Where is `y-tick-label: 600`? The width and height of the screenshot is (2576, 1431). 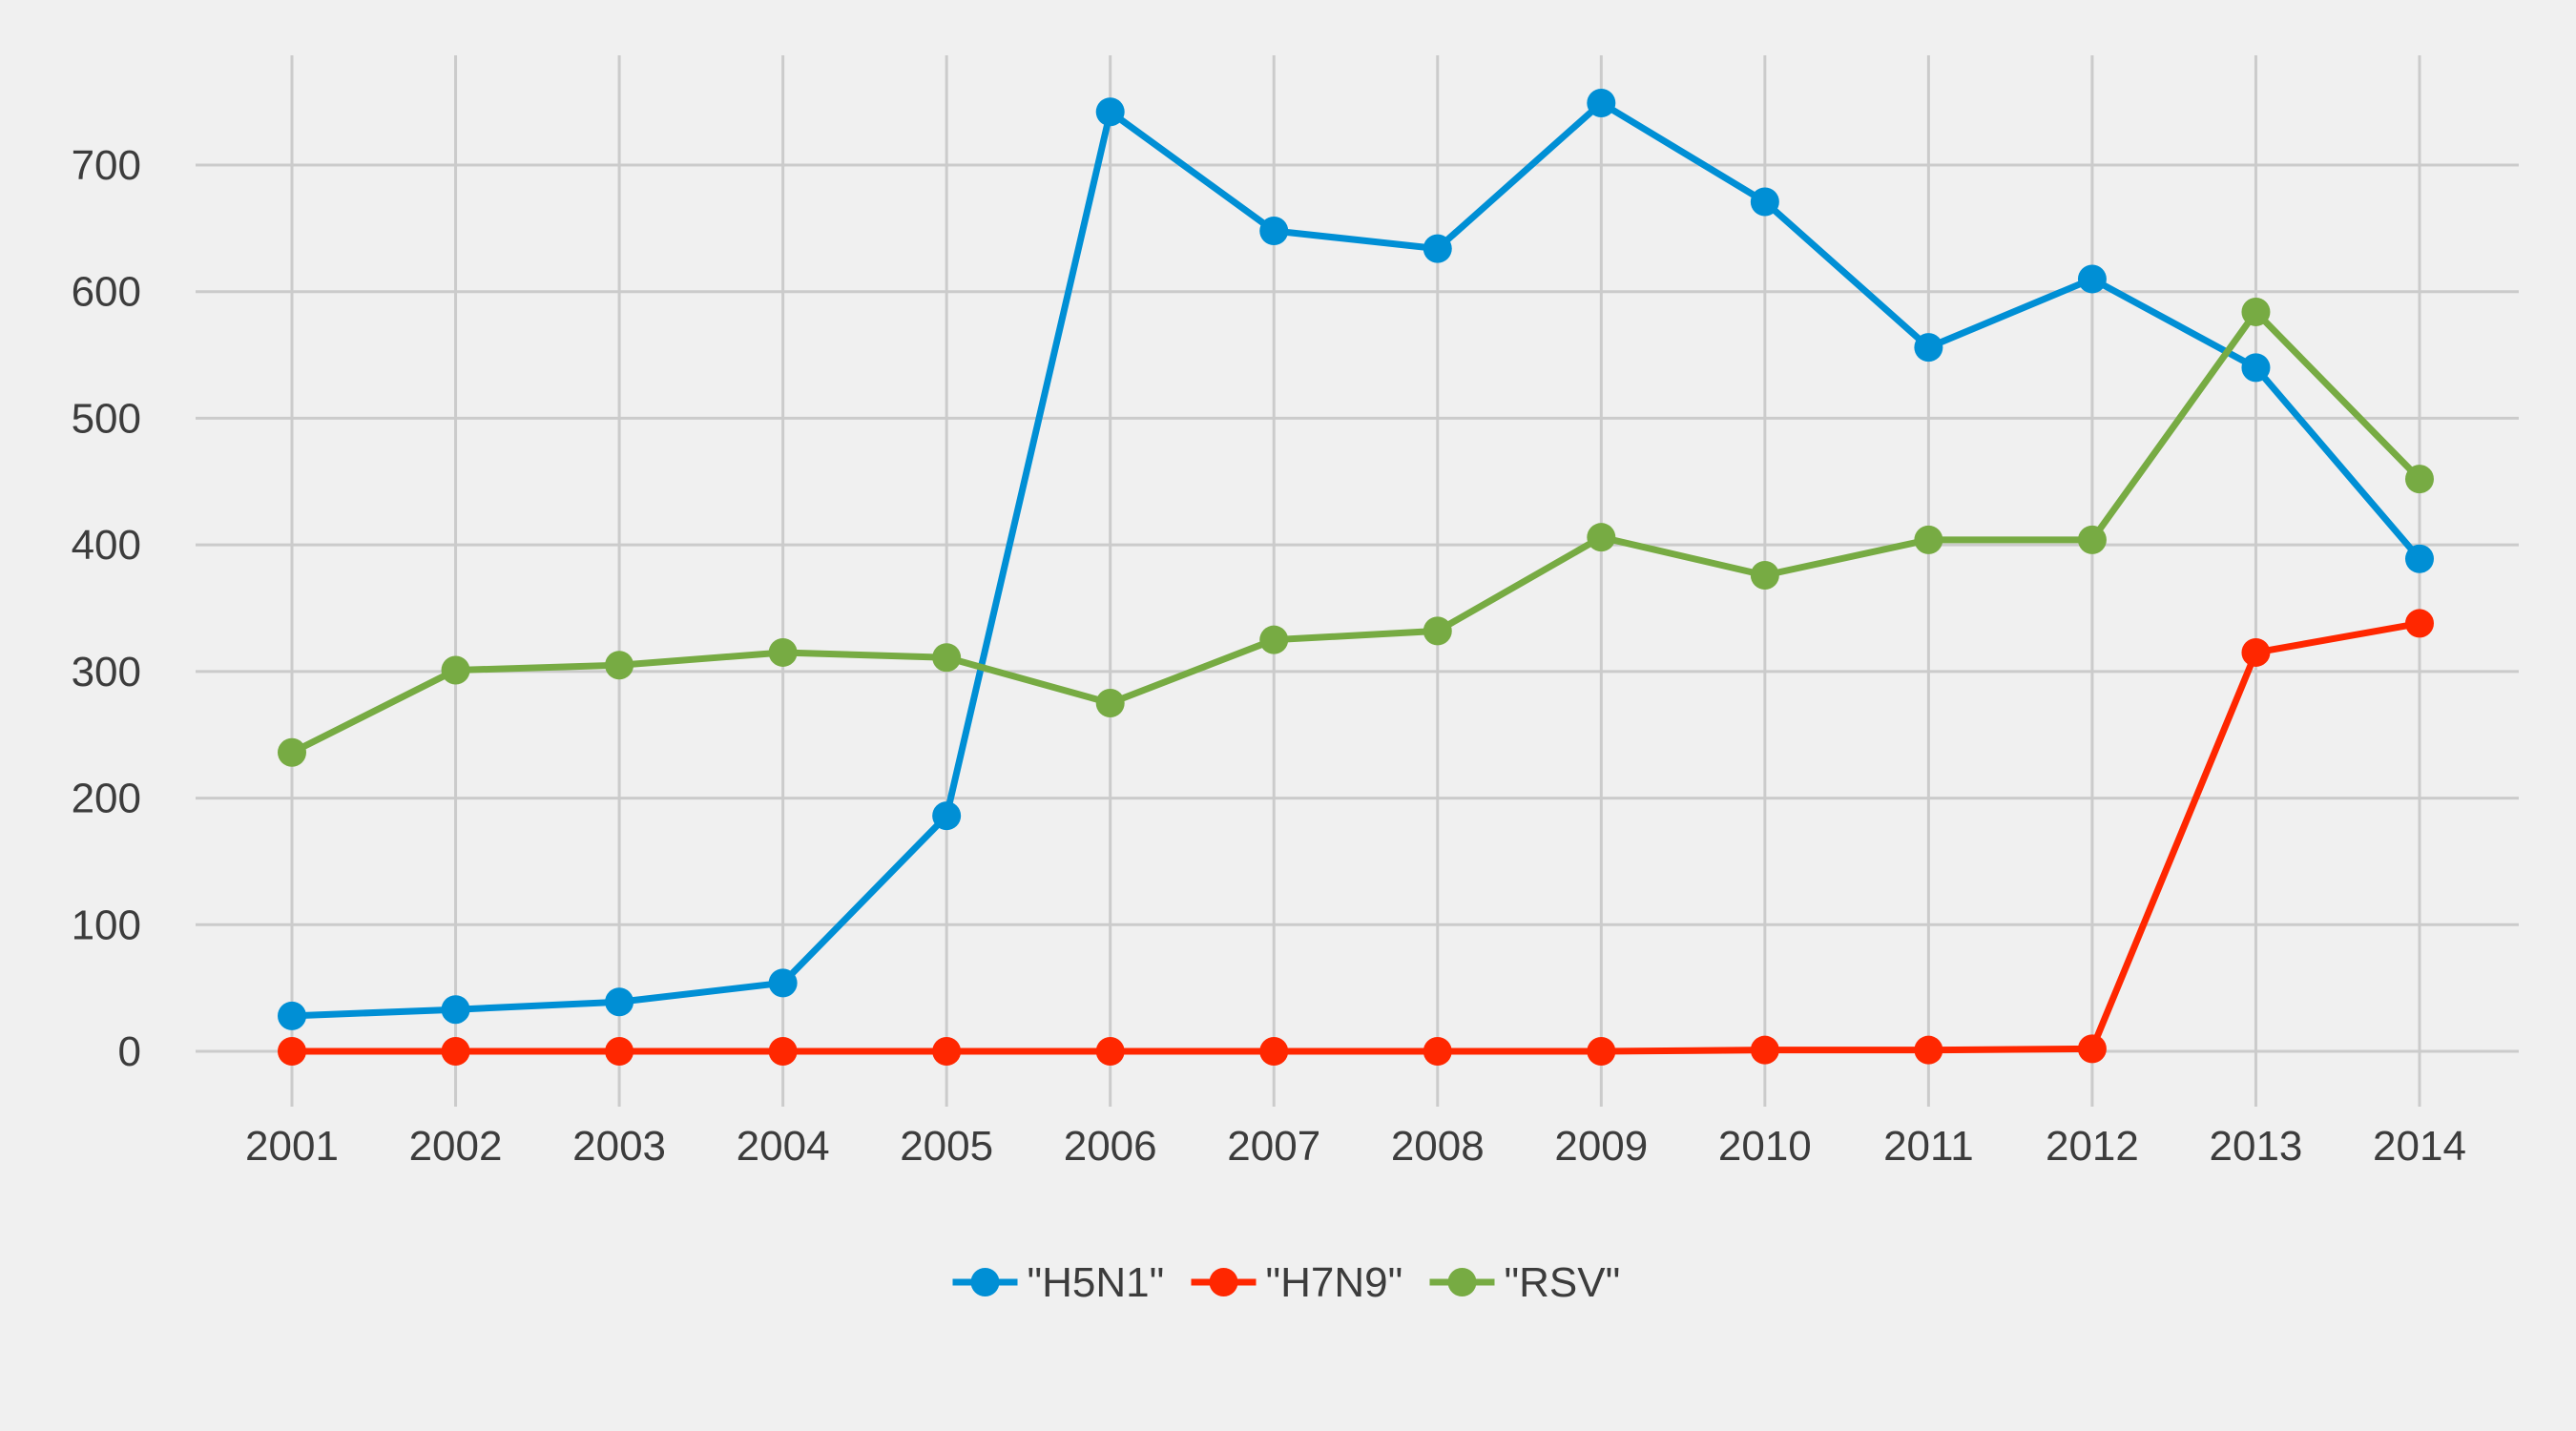 y-tick-label: 600 is located at coordinates (106, 292).